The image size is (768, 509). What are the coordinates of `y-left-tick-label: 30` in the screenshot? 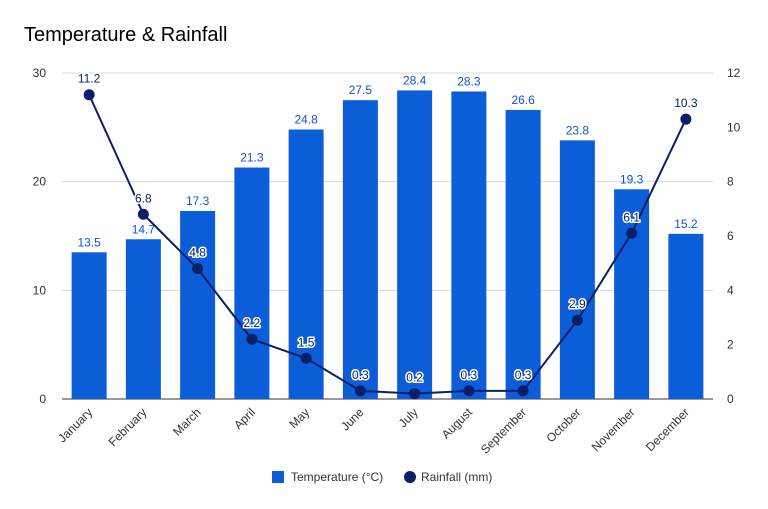 It's located at (40, 73).